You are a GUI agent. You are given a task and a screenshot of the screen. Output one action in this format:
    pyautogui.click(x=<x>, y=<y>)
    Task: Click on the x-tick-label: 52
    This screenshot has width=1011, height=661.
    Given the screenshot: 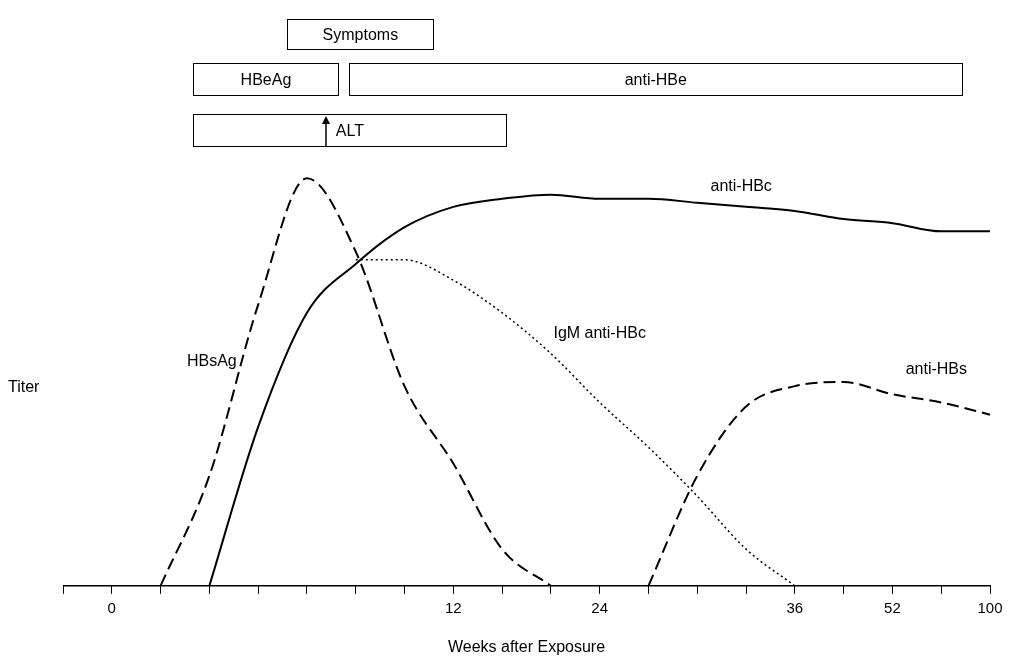 What is the action you would take?
    pyautogui.click(x=892, y=607)
    